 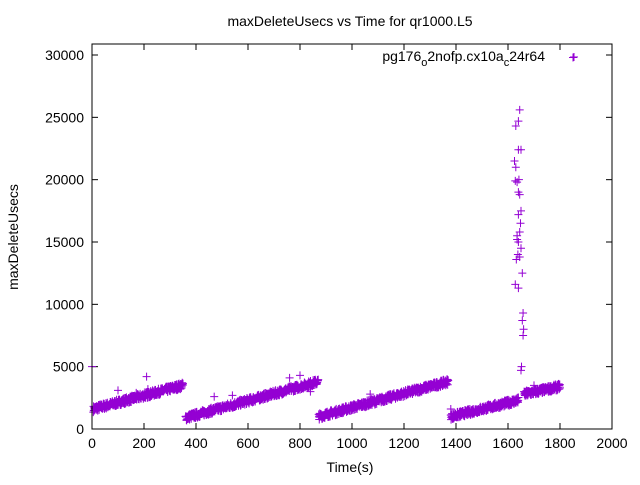 What do you see at coordinates (559, 443) in the screenshot?
I see `x-tick-label: 1800` at bounding box center [559, 443].